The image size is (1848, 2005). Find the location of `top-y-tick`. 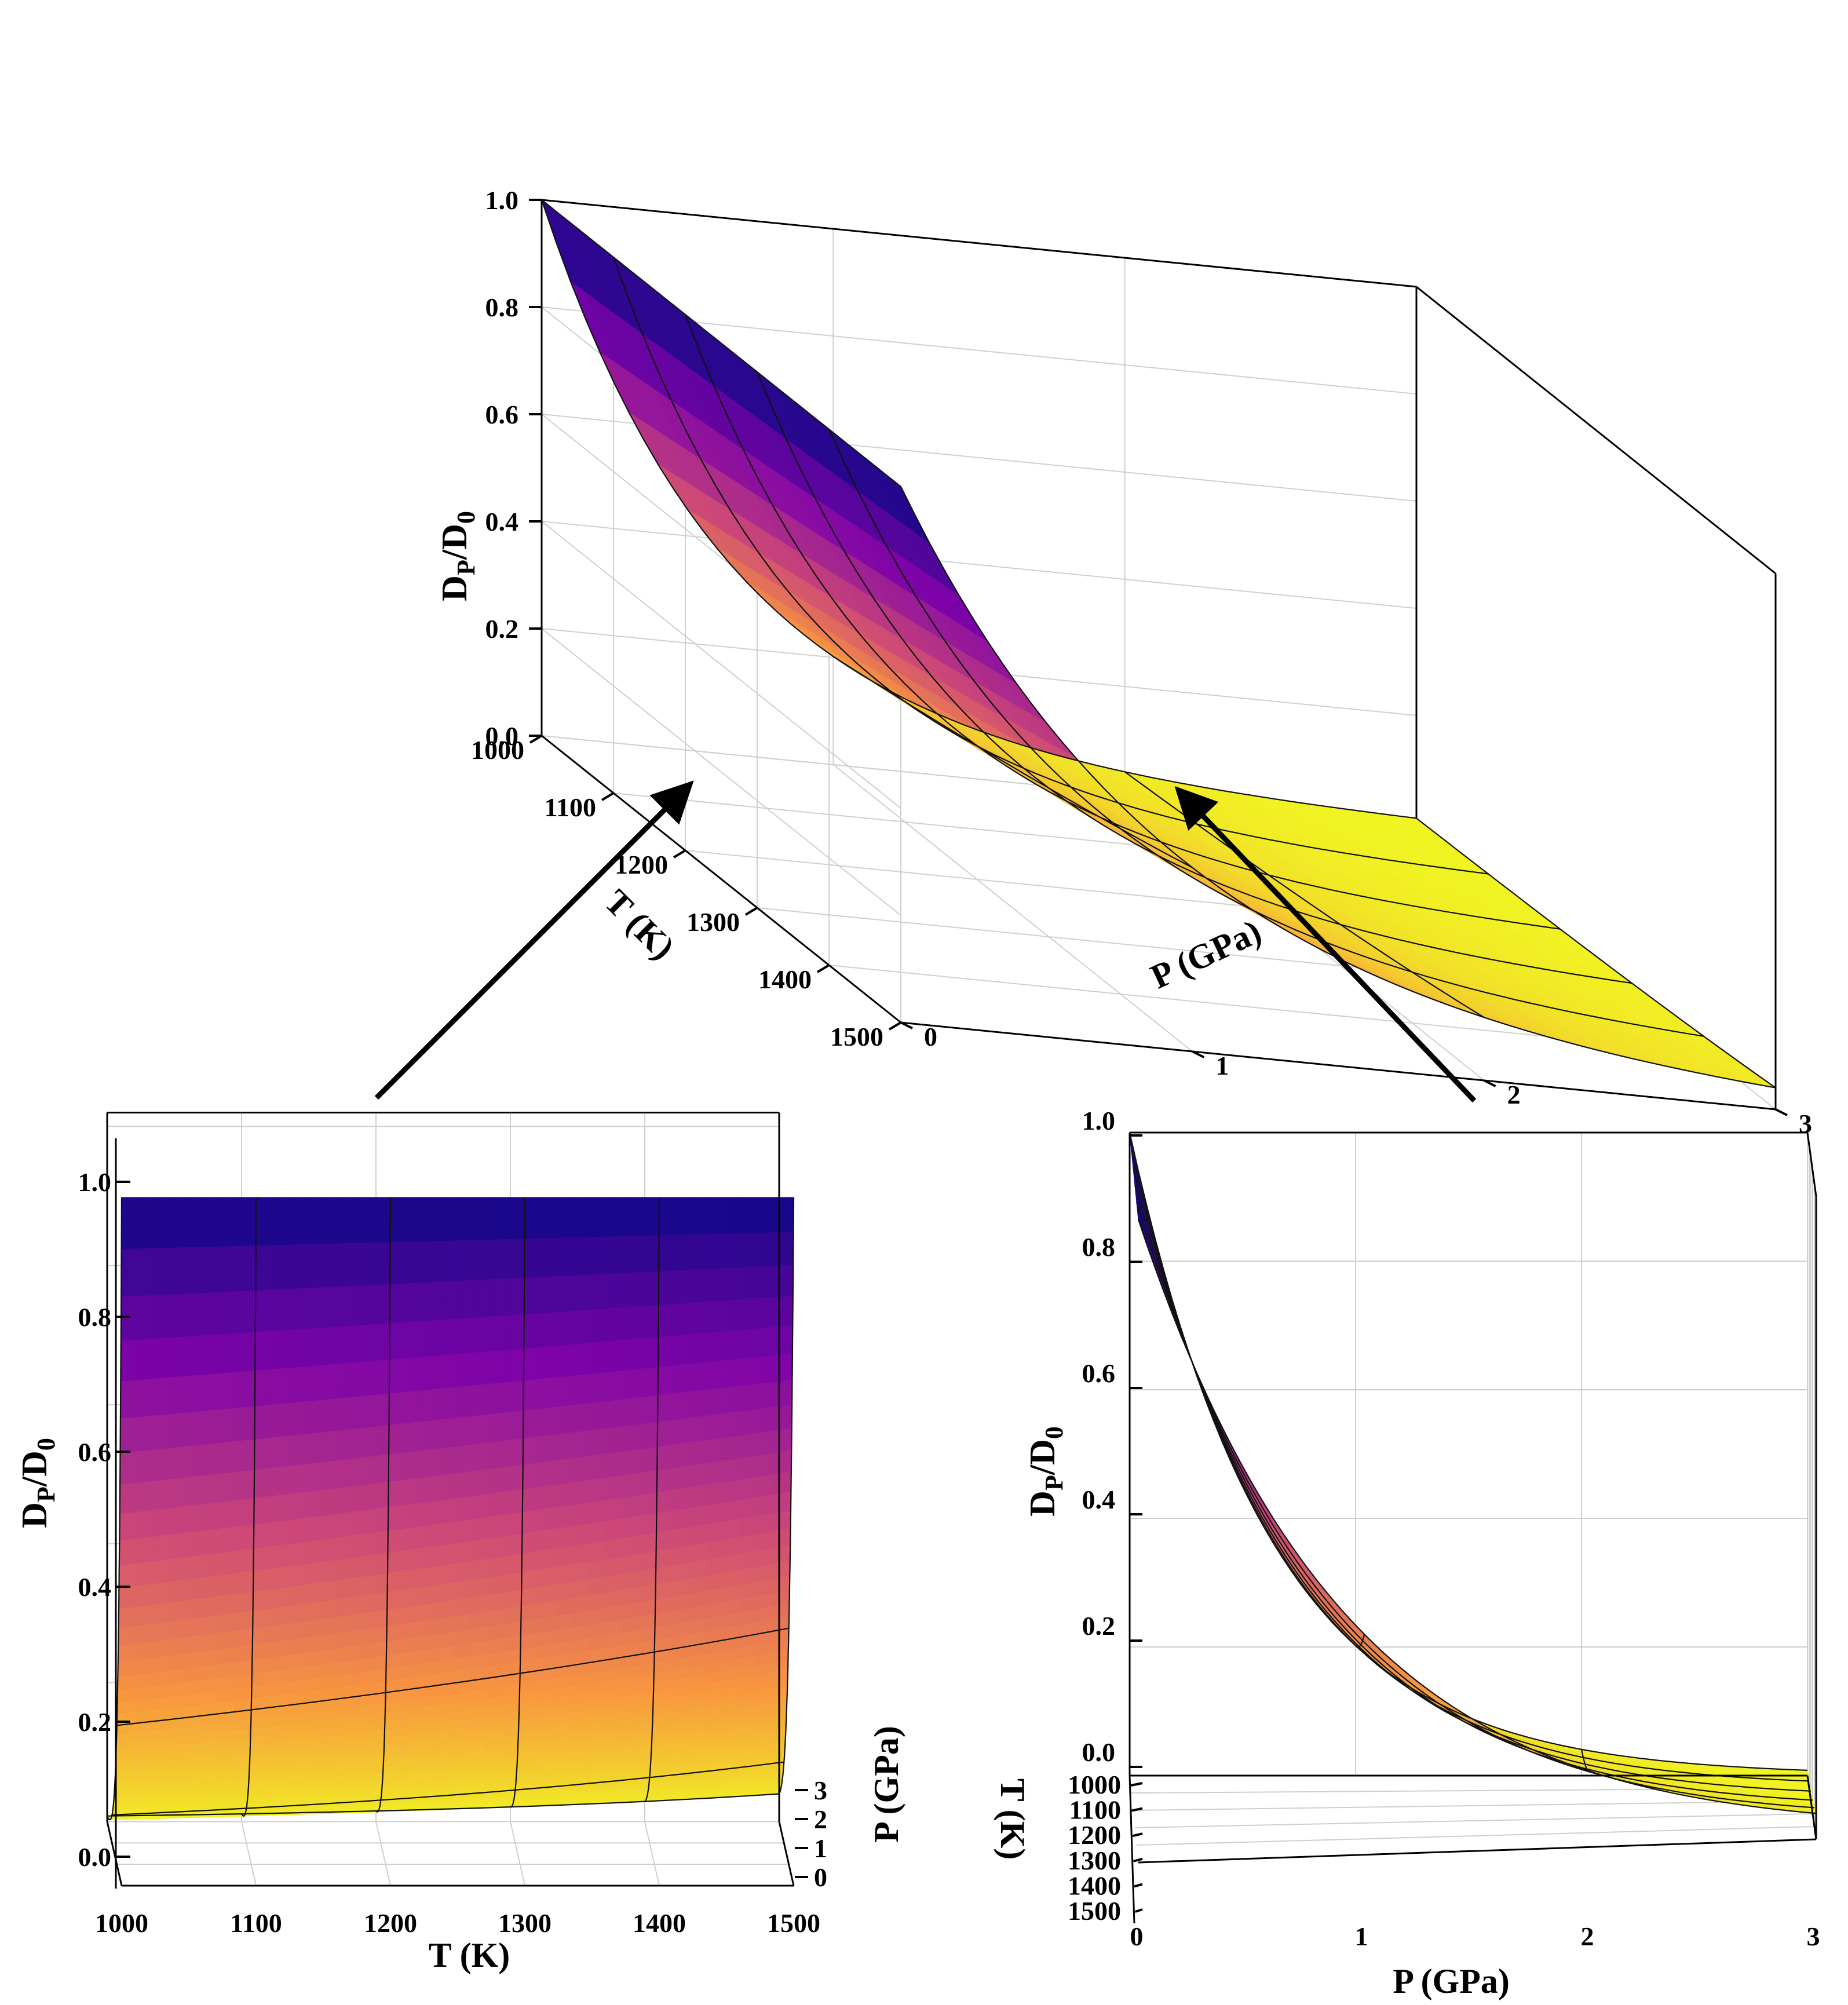

top-y-tick is located at coordinates (1782, 1112).